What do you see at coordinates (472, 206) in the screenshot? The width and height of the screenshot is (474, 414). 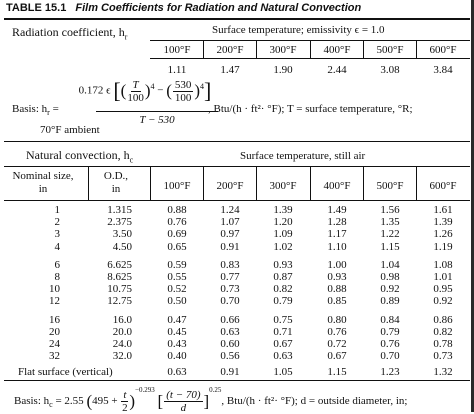 I see `page-edge` at bounding box center [472, 206].